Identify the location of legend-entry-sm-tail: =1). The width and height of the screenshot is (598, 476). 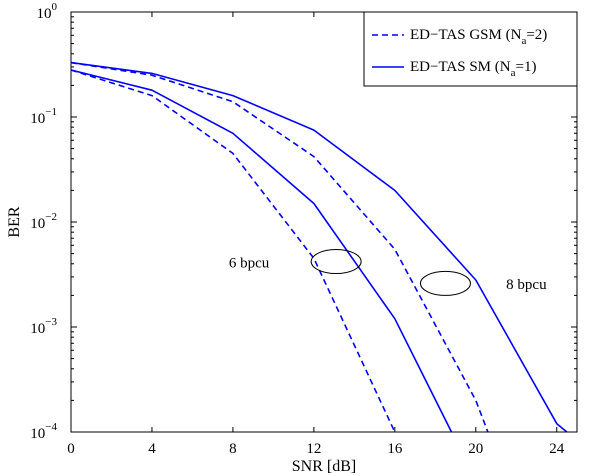
(526, 67).